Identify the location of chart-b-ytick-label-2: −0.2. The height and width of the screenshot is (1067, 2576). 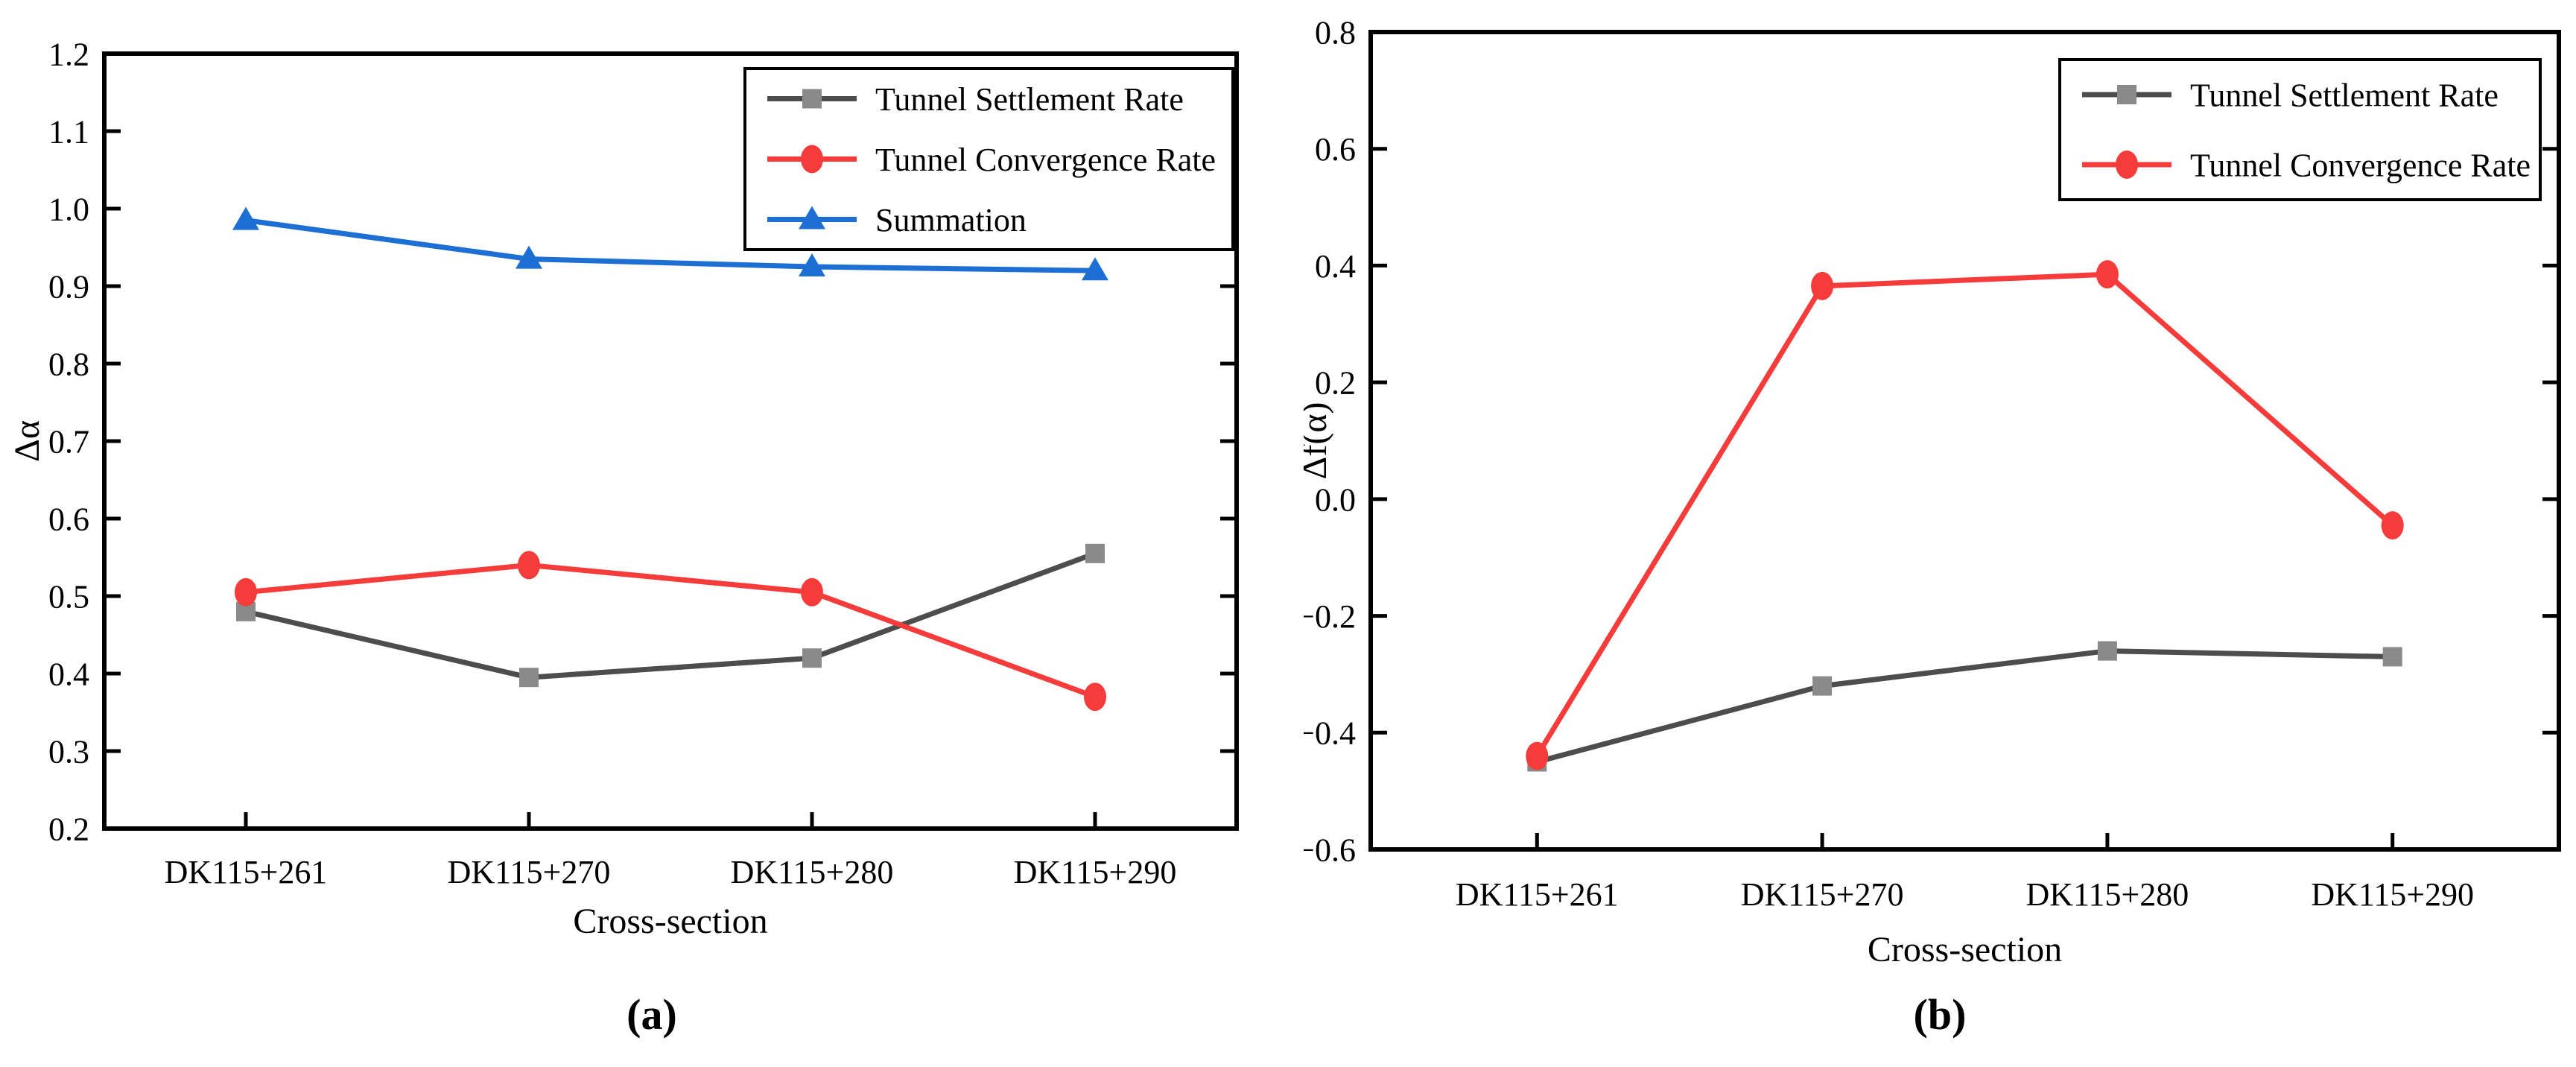
(1330, 616).